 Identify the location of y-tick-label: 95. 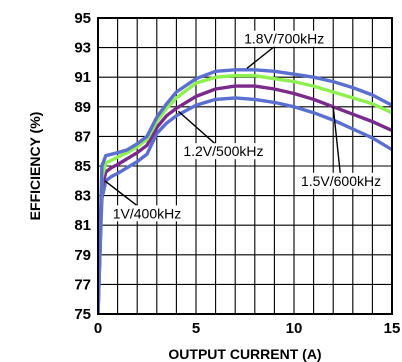
(82, 18).